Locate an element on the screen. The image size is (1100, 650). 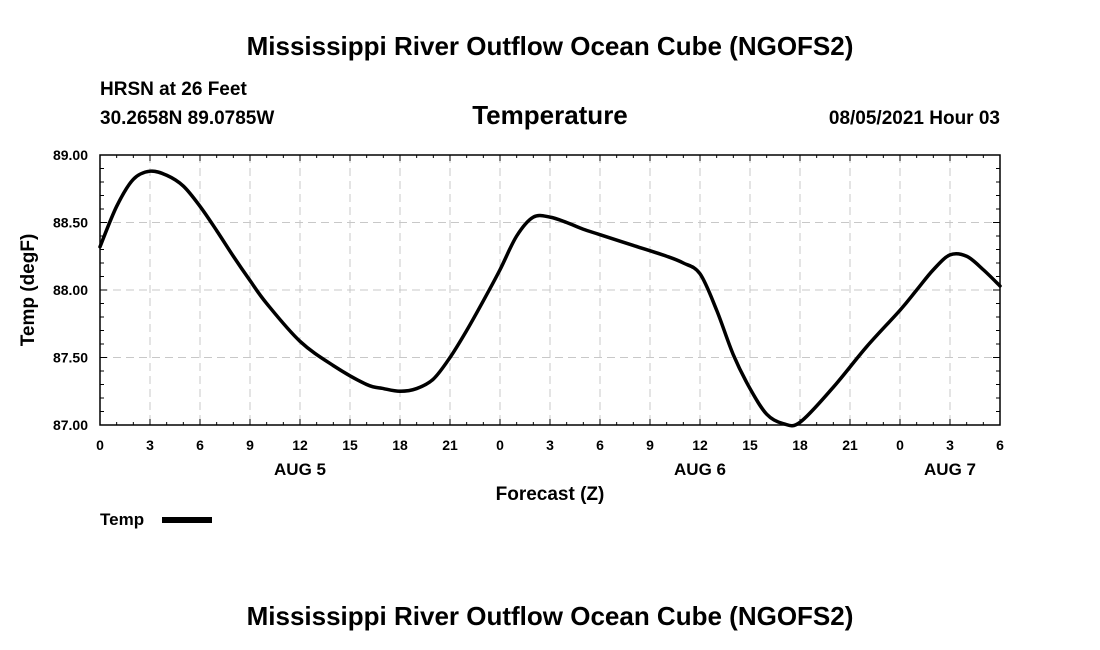
x-axis-label: Forecast (Z) is located at coordinates (550, 494).